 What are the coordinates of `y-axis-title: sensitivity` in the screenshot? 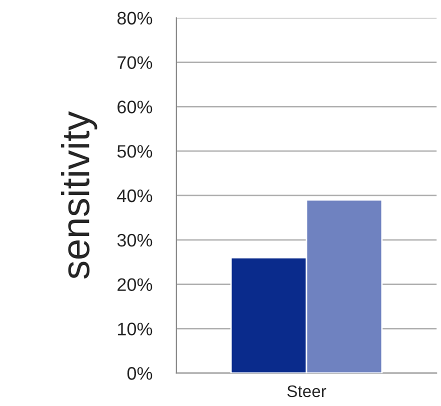 It's located at (79, 195).